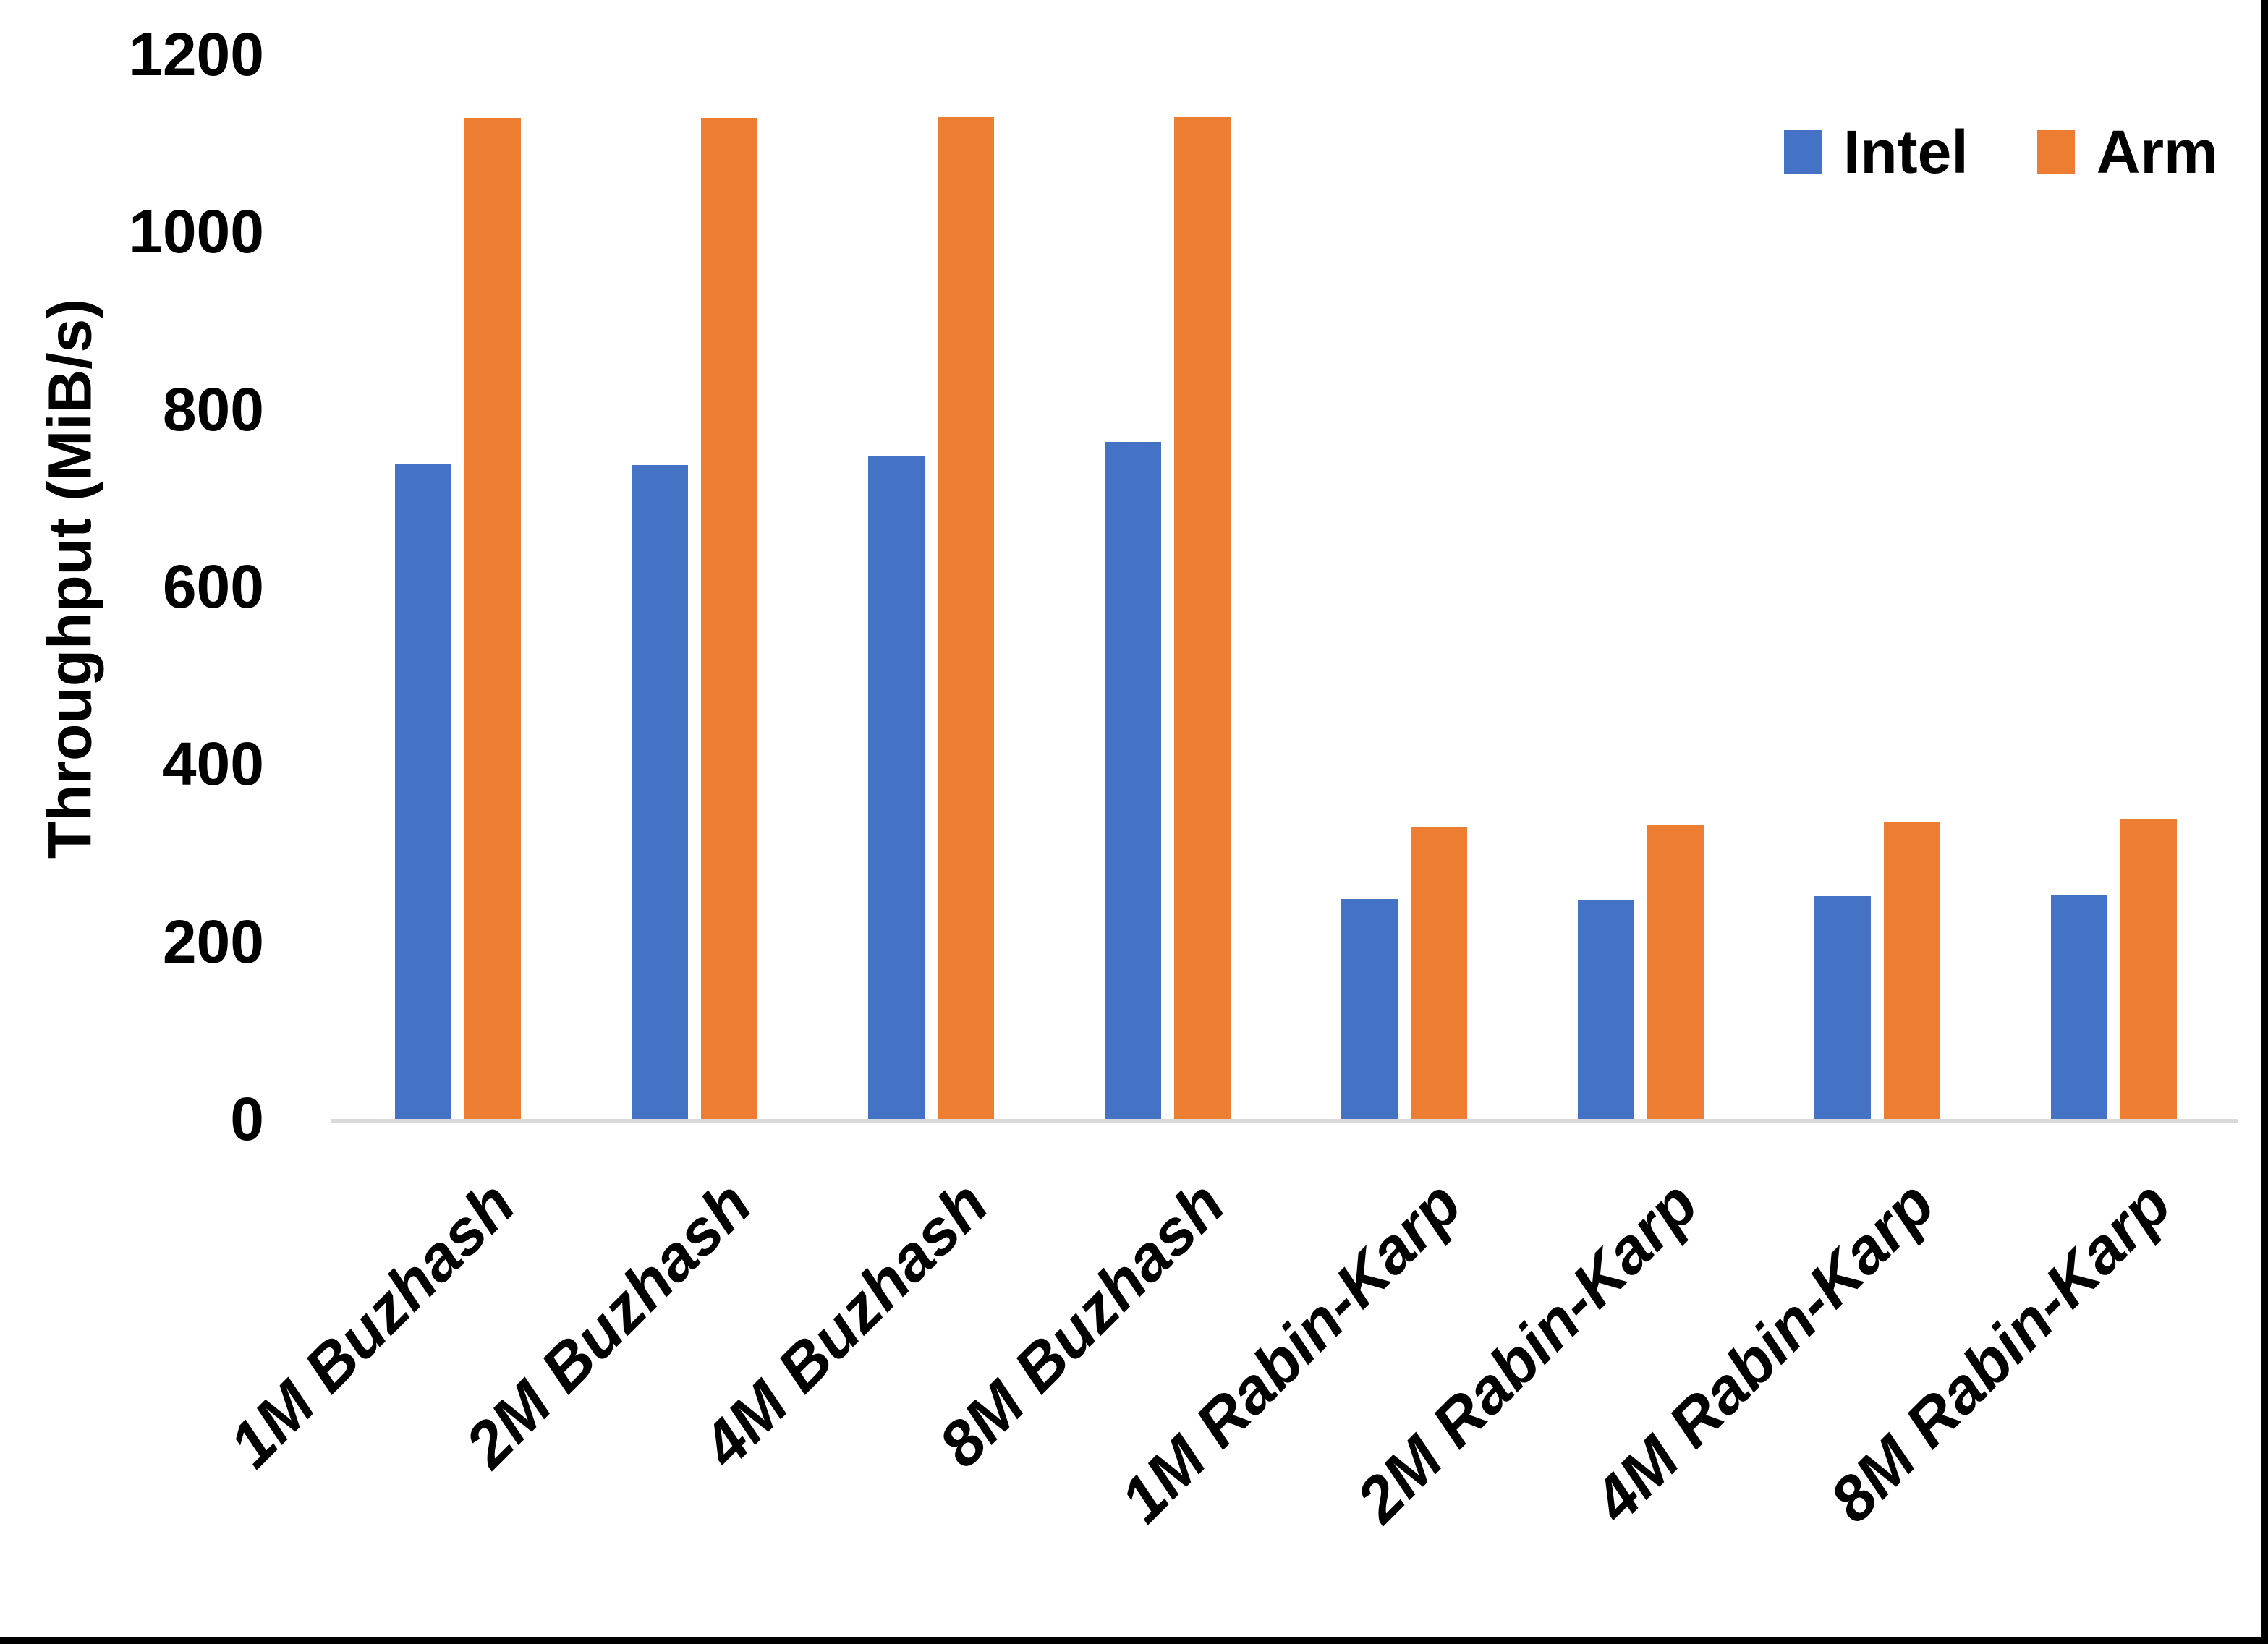 The width and height of the screenshot is (2268, 1644). I want to click on arm-bar-1m-rabin-karp, so click(1438, 973).